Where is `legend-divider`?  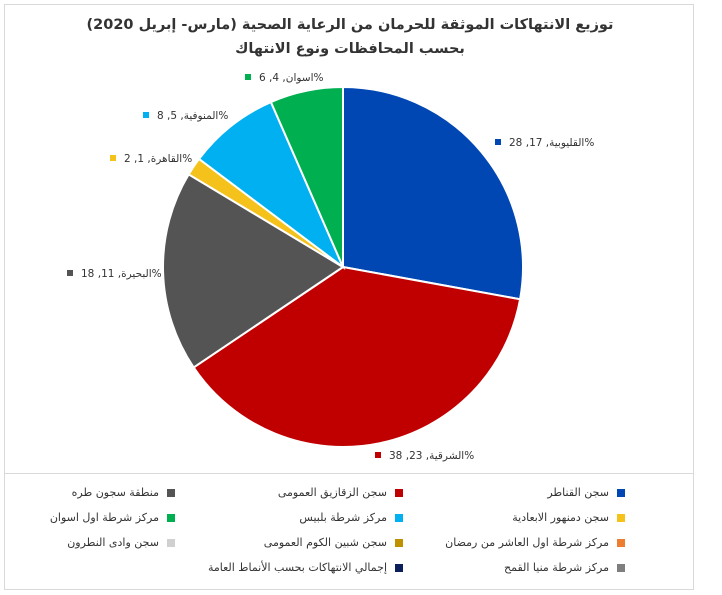 legend-divider is located at coordinates (349, 473).